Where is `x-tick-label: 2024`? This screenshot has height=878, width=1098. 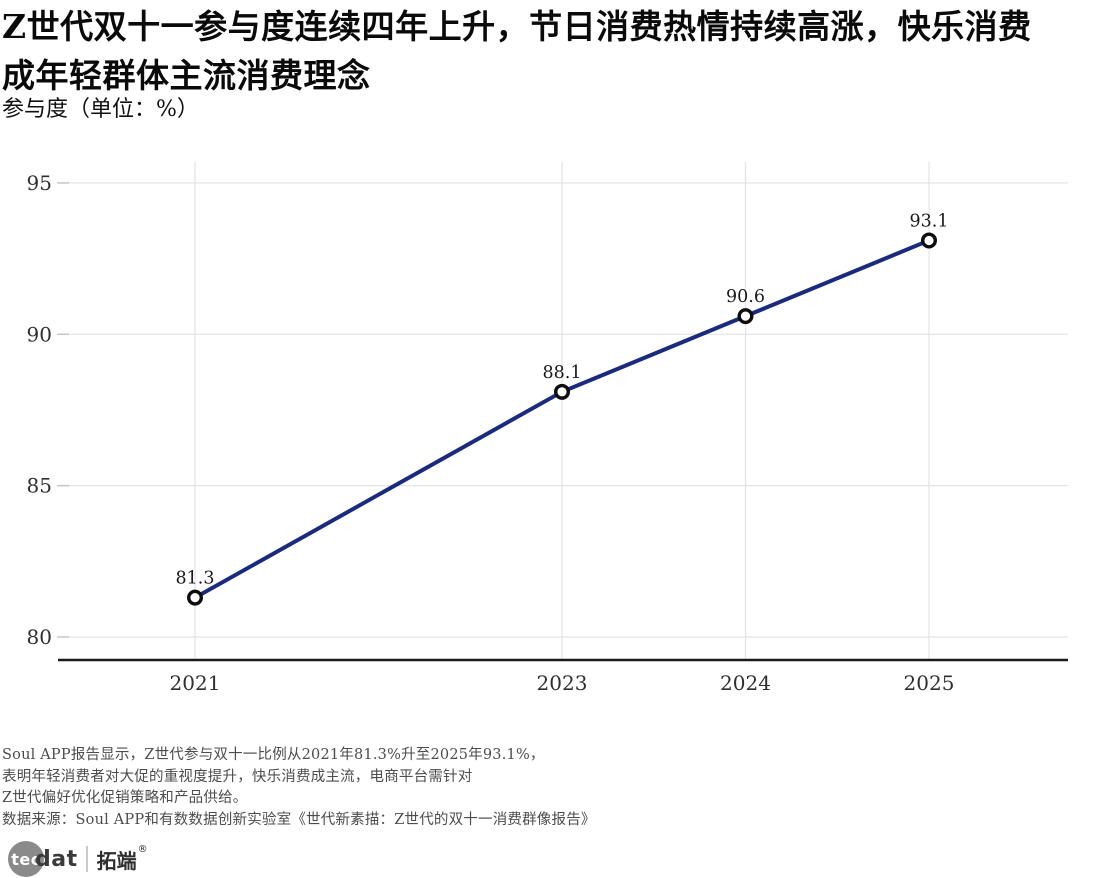 x-tick-label: 2024 is located at coordinates (745, 683).